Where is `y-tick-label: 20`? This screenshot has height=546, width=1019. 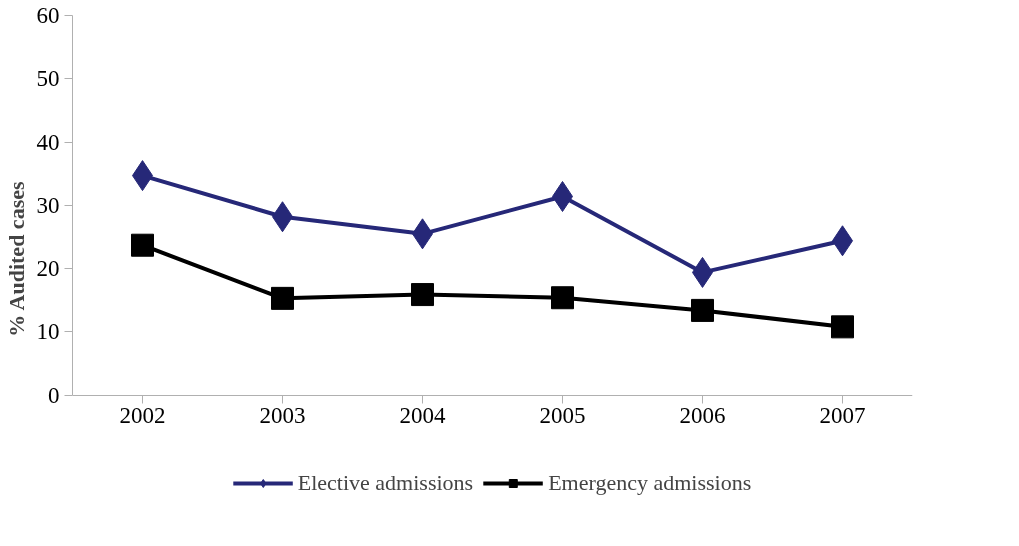 y-tick-label: 20 is located at coordinates (48, 269).